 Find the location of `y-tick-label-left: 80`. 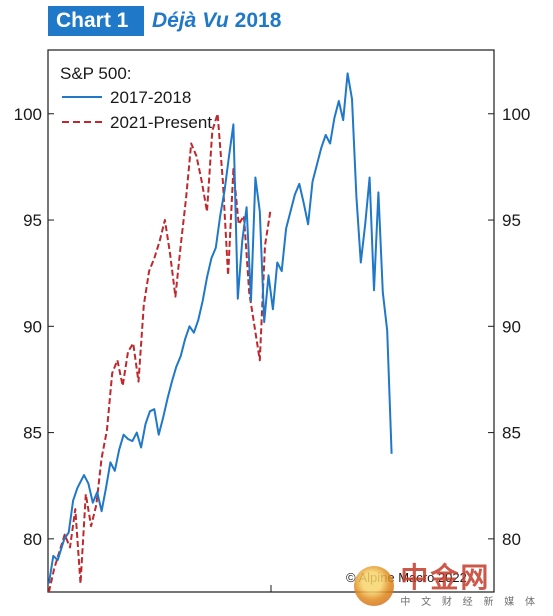

y-tick-label-left: 80 is located at coordinates (32, 539).